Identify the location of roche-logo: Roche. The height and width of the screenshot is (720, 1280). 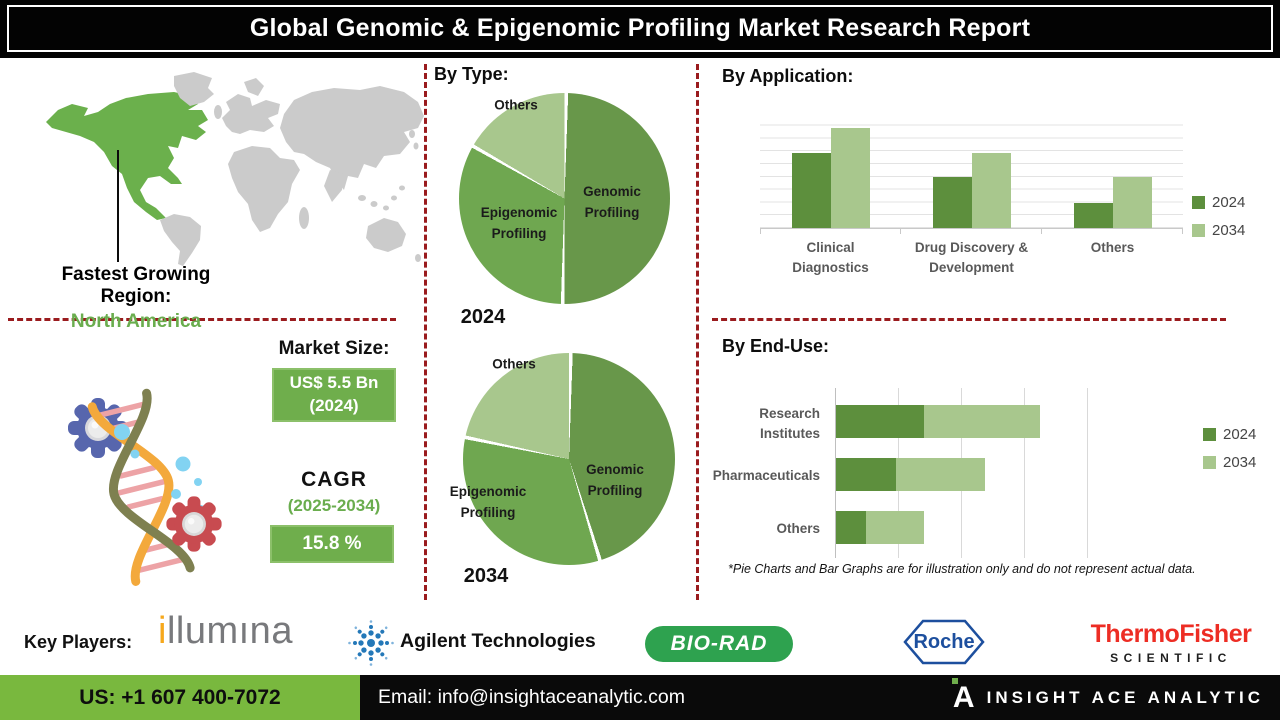
(944, 642).